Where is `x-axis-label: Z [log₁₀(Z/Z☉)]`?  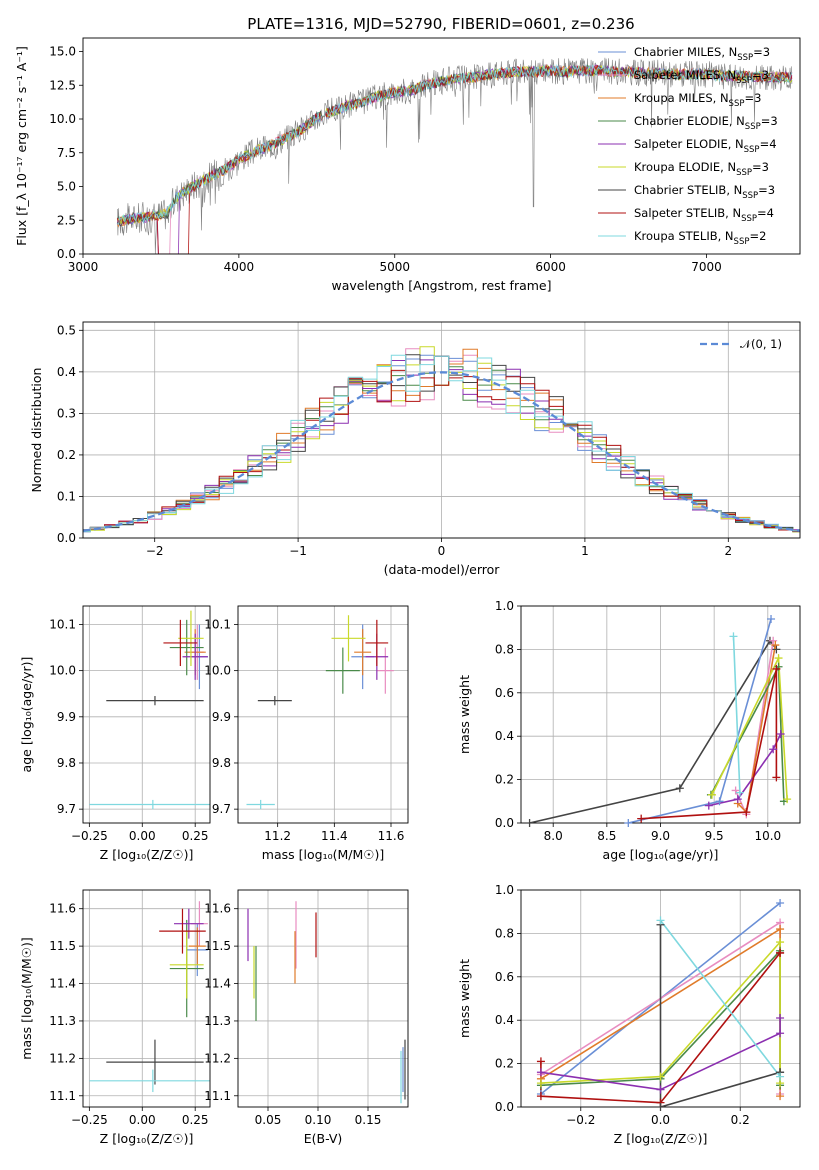
x-axis-label: Z [log₁₀(Z/Z☉)] is located at coordinates (147, 1138).